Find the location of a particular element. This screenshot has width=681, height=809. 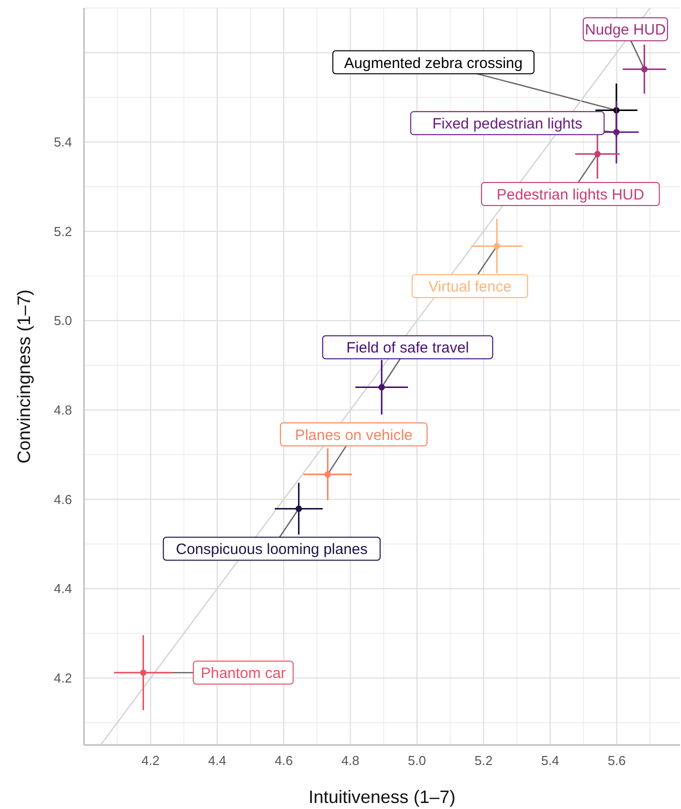

y-axis-title: Convincingness (1–7) is located at coordinates (24, 376).